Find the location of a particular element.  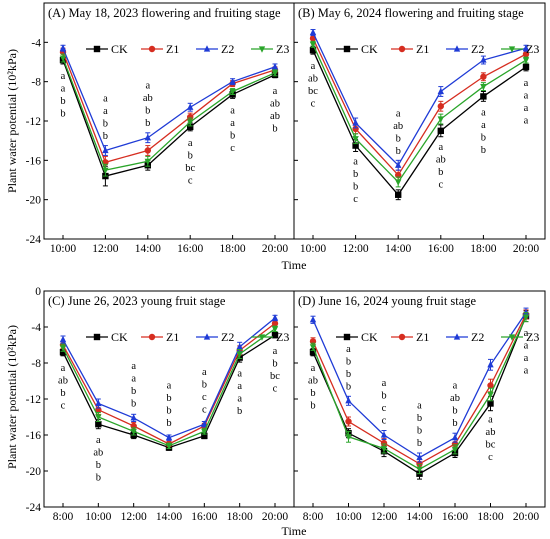

legend-entry-z3: Z3 is located at coordinates (270, 337).